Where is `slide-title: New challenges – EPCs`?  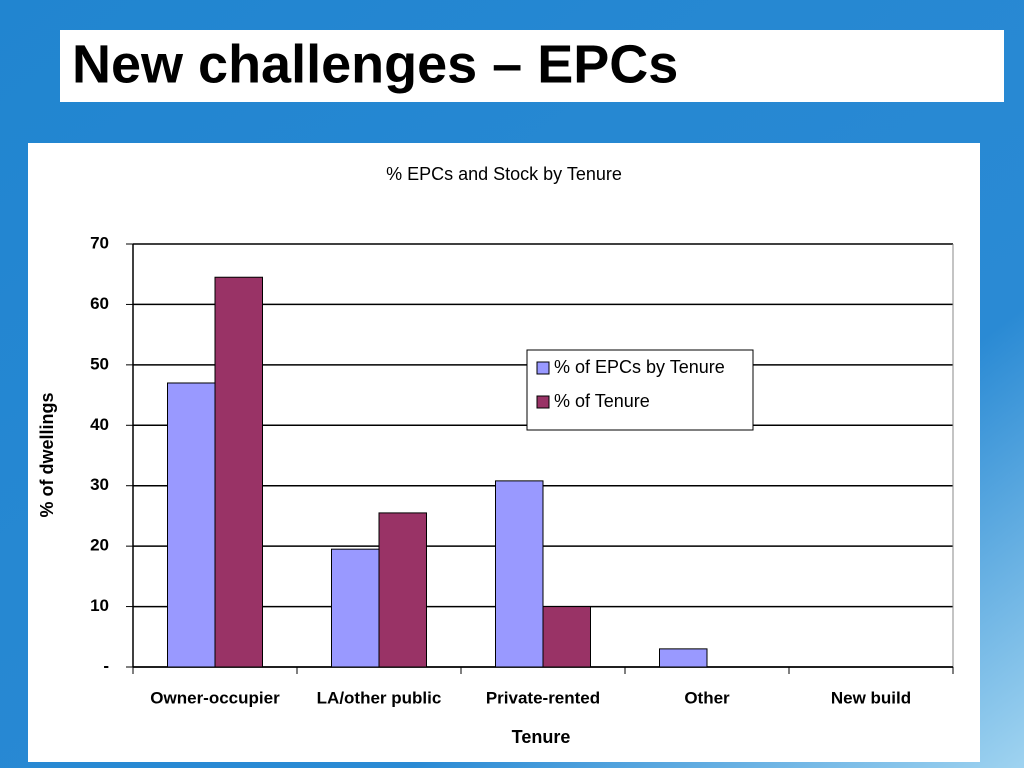 slide-title: New challenges – EPCs is located at coordinates (375, 64).